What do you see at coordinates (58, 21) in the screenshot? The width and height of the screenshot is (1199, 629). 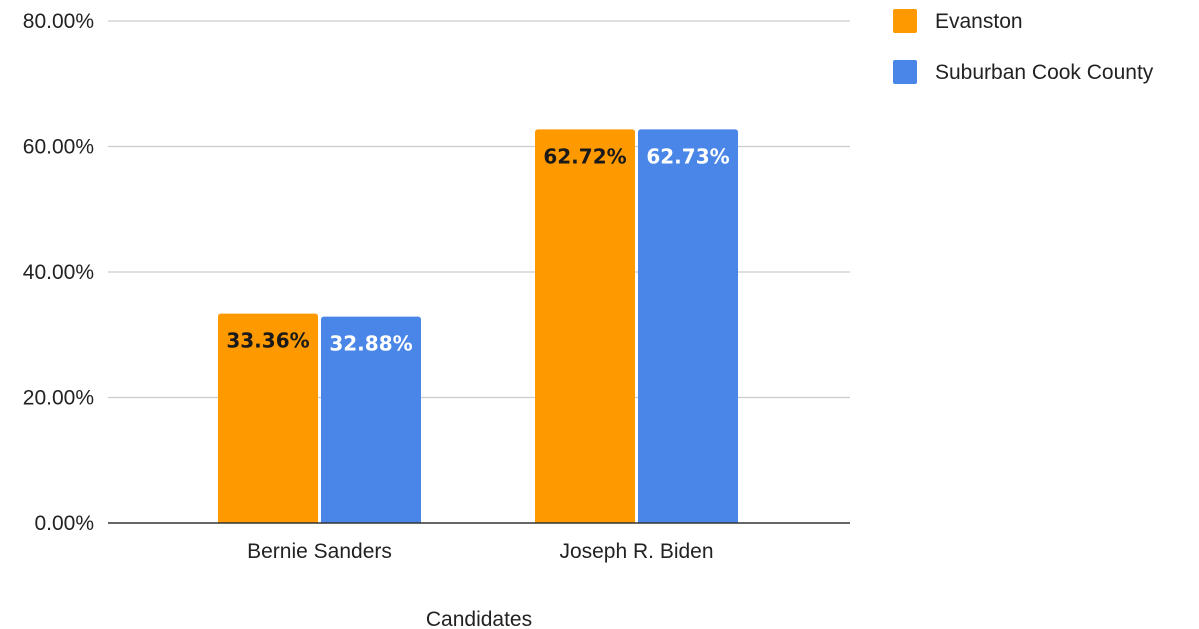 I see `y-tick-label: 80.00%` at bounding box center [58, 21].